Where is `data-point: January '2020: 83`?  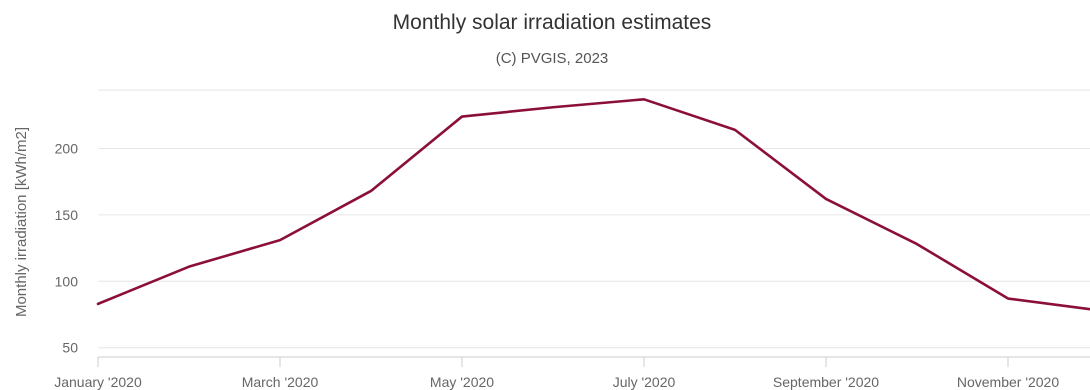 data-point: January '2020: 83 is located at coordinates (98, 304).